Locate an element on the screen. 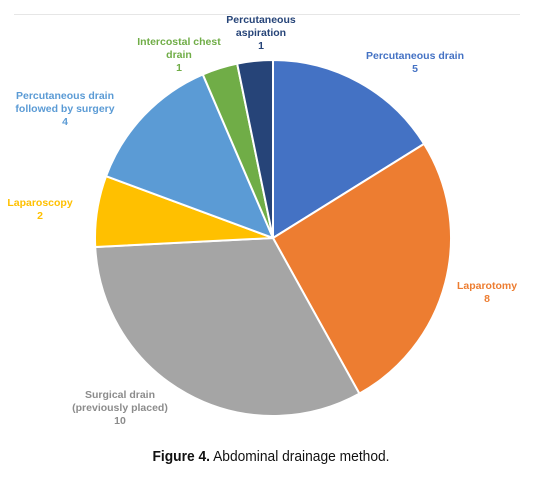 This screenshot has height=477, width=542. slice-label-line: Surgical drain is located at coordinates (120, 395).